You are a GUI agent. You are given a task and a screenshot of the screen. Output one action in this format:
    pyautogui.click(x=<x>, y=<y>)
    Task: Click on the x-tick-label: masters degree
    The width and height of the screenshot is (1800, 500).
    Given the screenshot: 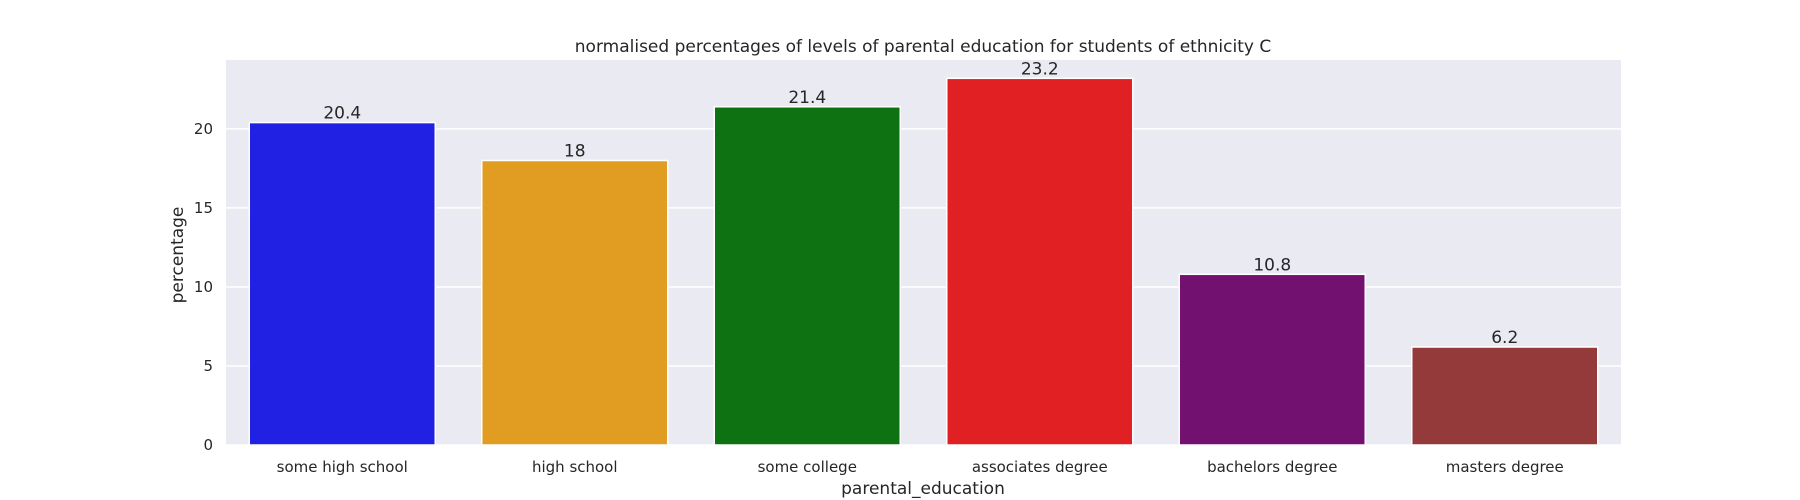 What is the action you would take?
    pyautogui.click(x=1505, y=467)
    